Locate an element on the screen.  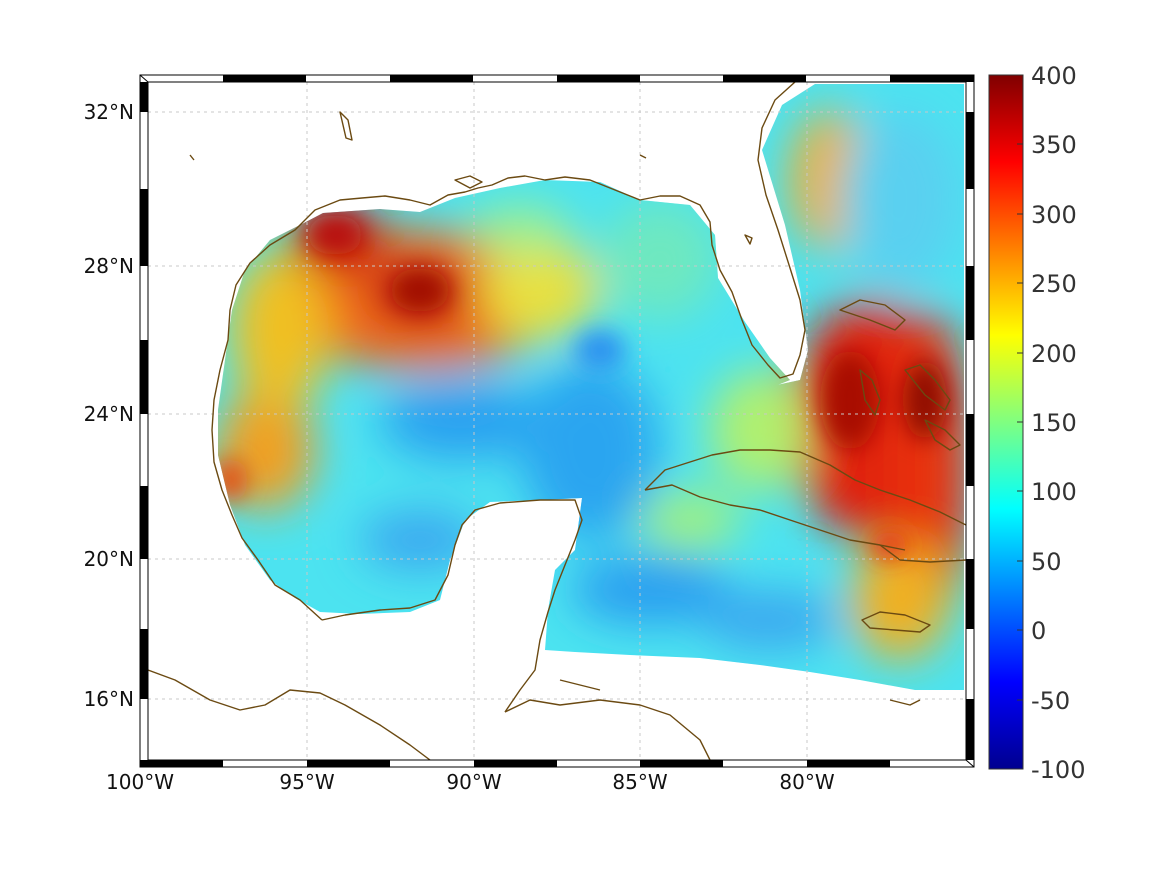
lon-tick-label: 80°W is located at coordinates (806, 782).